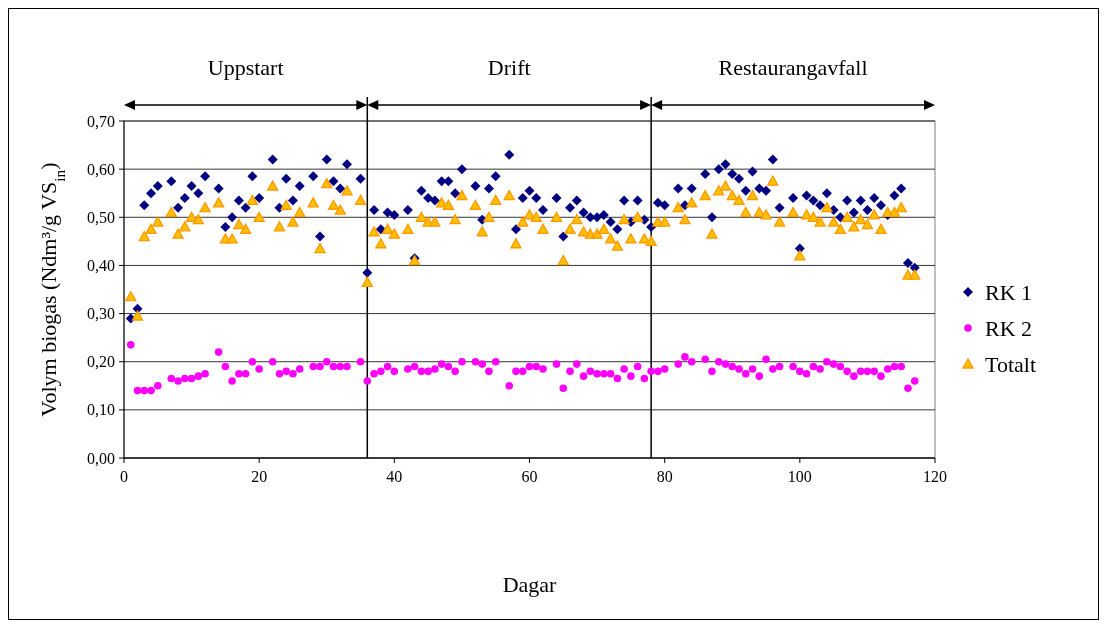 This screenshot has width=1107, height=628. What do you see at coordinates (1009, 292) in the screenshot?
I see `legend-label: RK 1` at bounding box center [1009, 292].